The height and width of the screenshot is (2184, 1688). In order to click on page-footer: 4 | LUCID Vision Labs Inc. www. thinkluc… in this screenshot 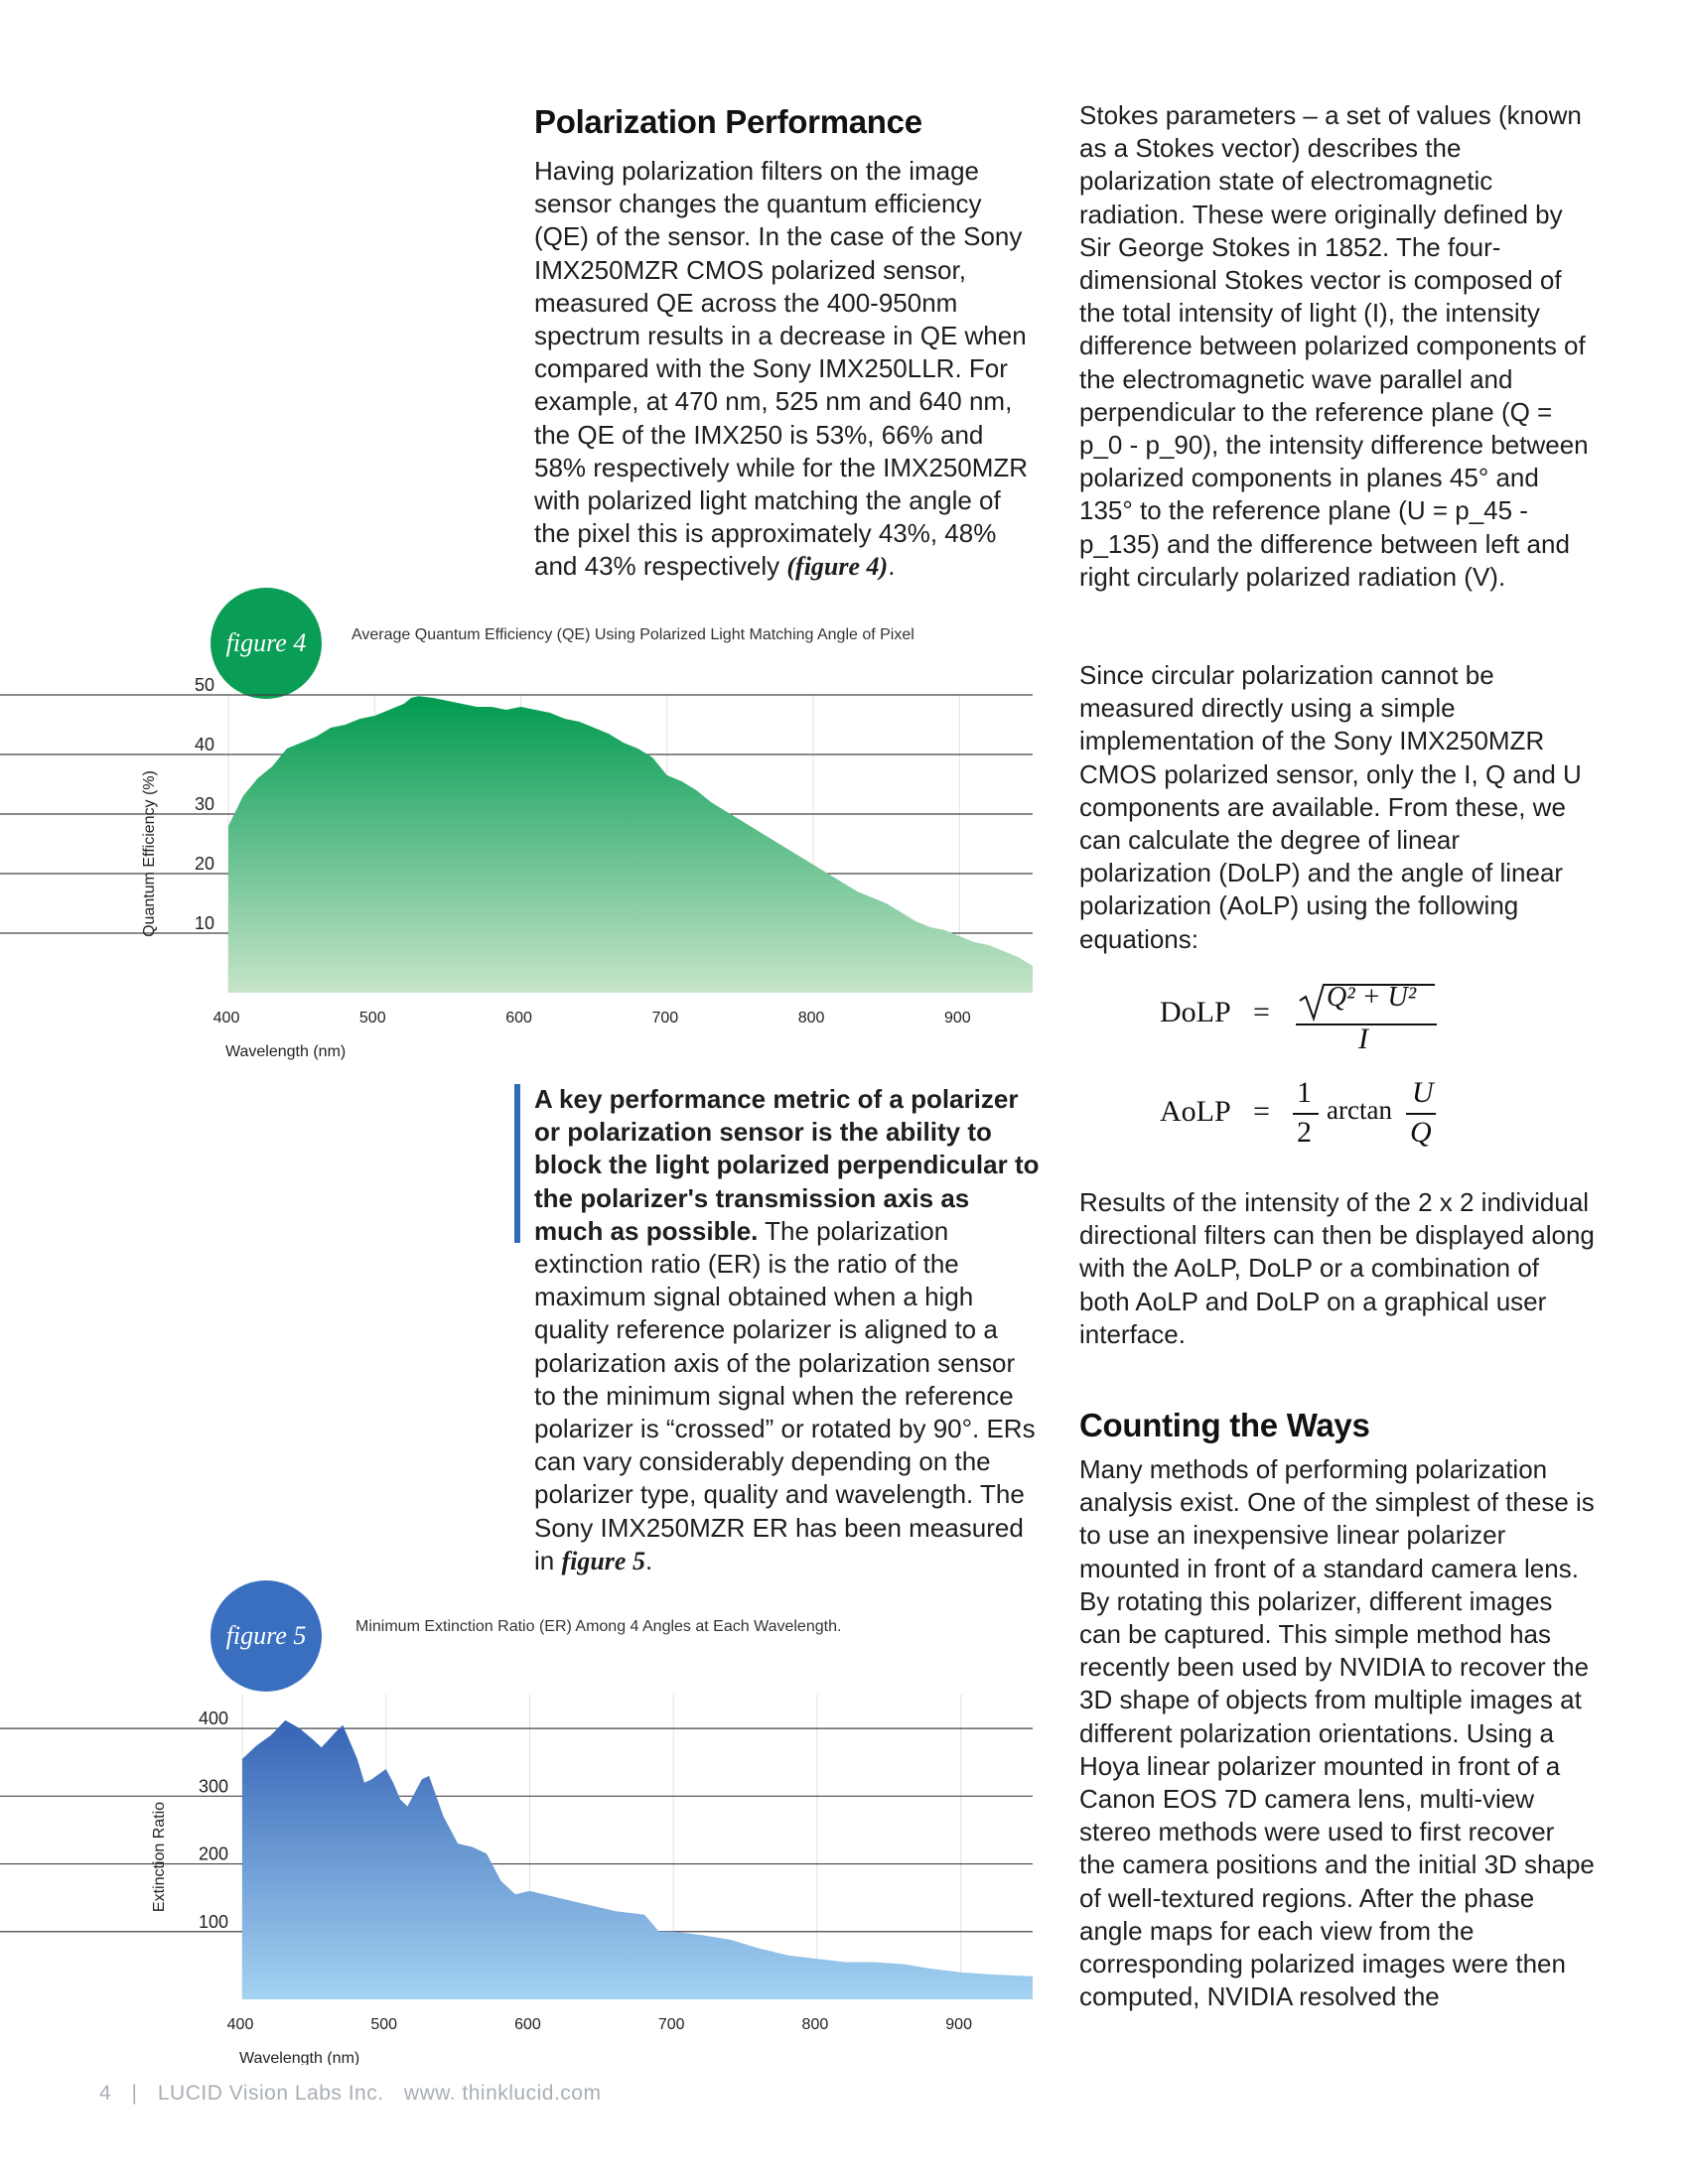, I will do `click(350, 2094)`.